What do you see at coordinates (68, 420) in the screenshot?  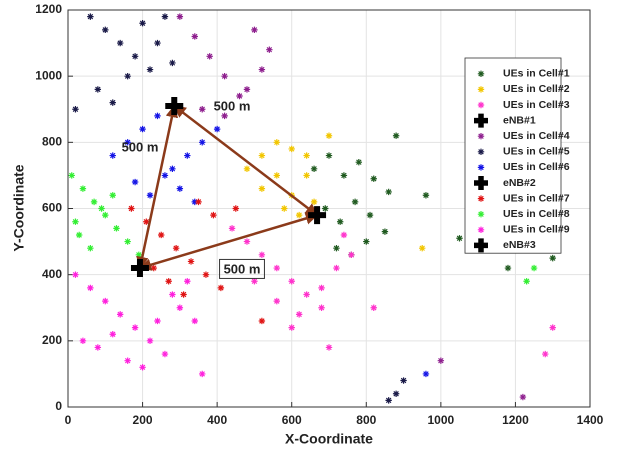 I see `x-tick-label: 0` at bounding box center [68, 420].